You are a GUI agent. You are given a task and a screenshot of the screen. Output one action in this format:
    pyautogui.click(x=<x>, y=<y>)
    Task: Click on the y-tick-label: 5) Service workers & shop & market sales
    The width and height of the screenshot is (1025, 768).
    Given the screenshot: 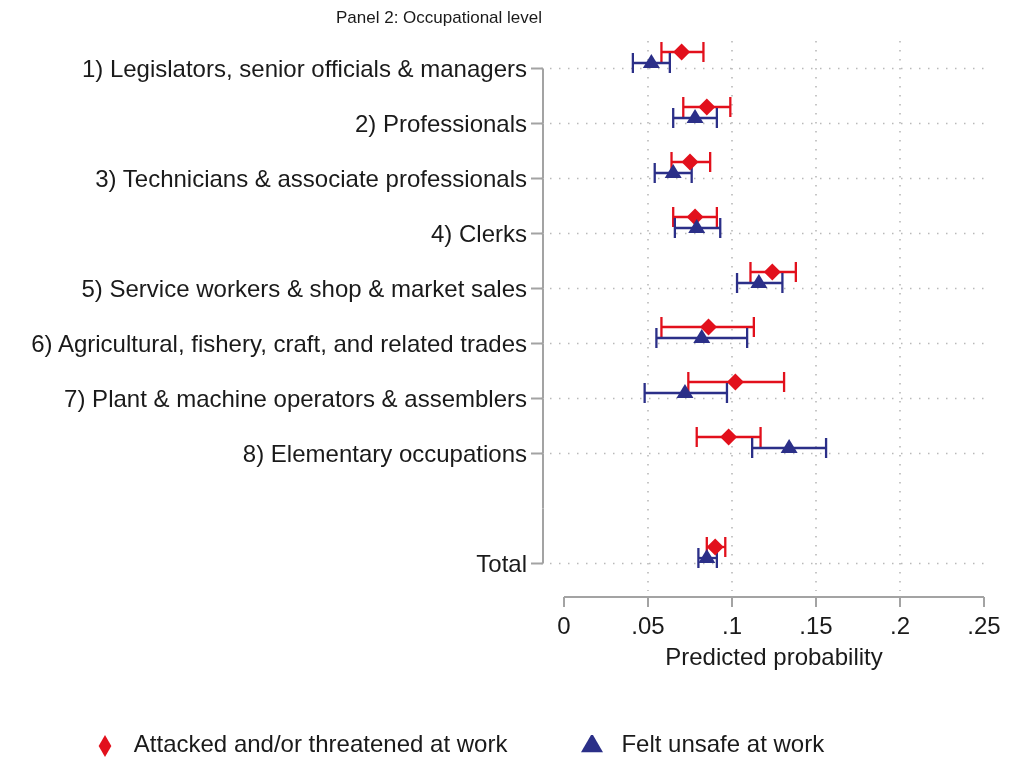 What is the action you would take?
    pyautogui.click(x=304, y=288)
    